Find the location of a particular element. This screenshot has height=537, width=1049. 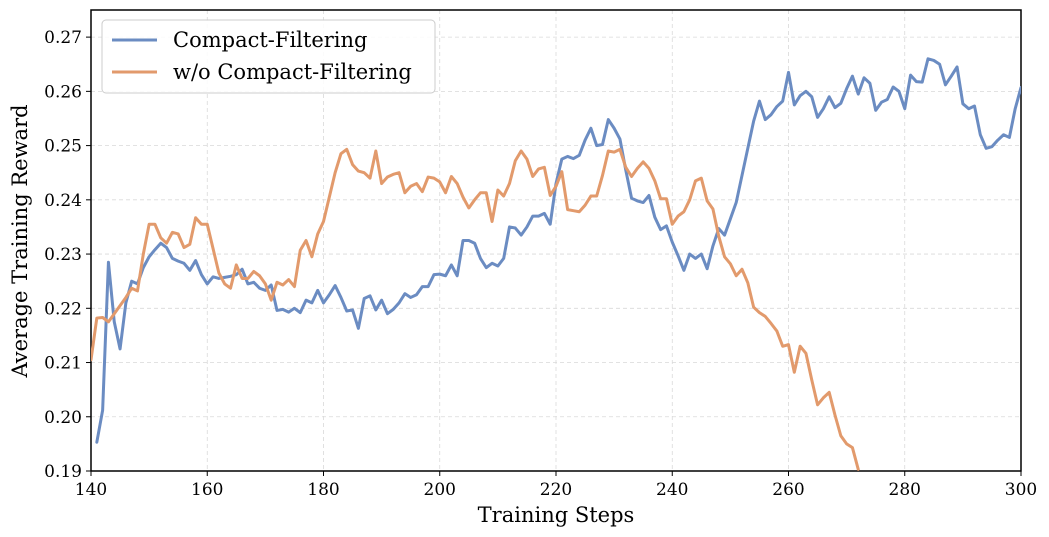

x-tick-label: 180 is located at coordinates (323, 490).